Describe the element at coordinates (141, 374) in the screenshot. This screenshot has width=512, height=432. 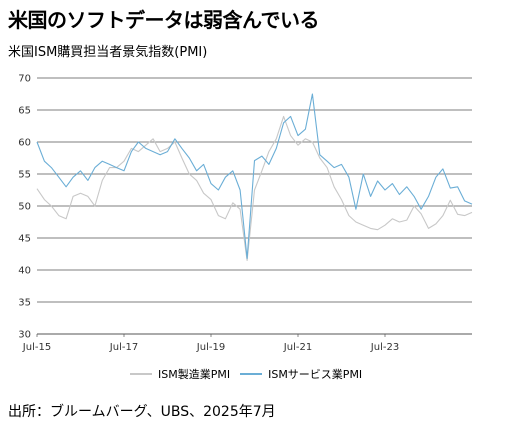
I see `legend-swatch-manufacturing` at that location.